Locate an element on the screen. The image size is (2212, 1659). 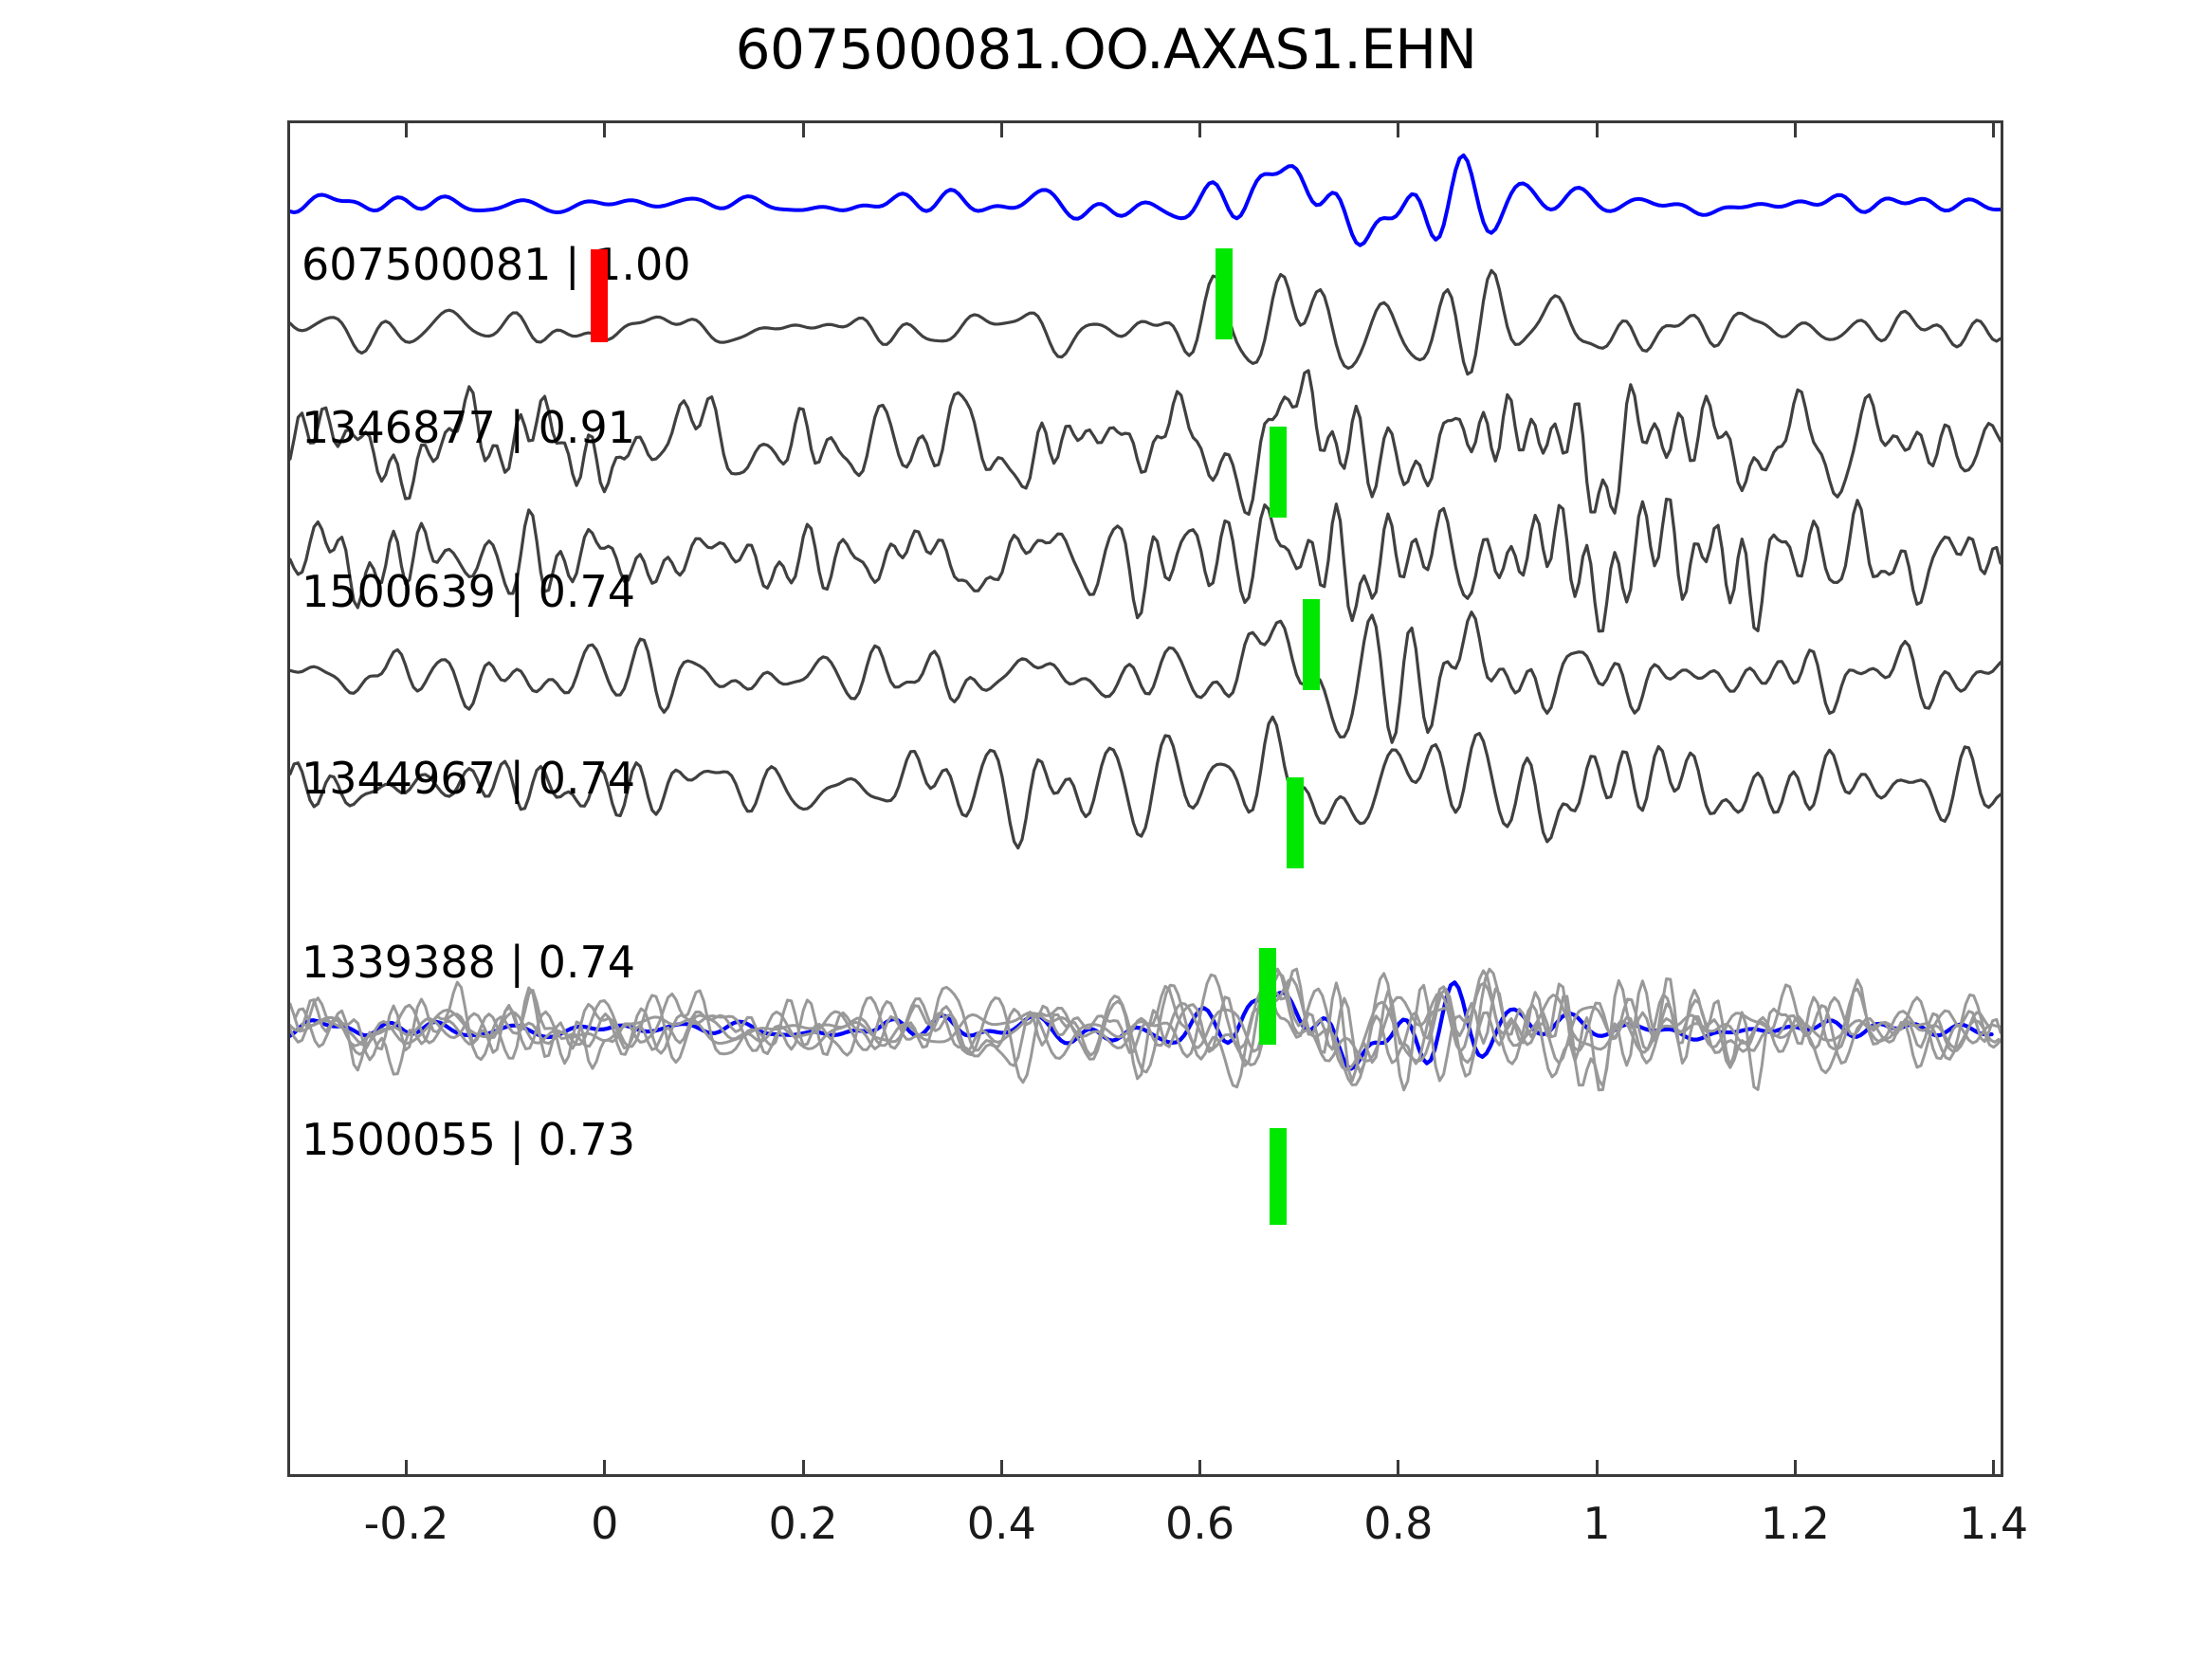
page-title: 607500081.OO.AXAS1.EHN is located at coordinates (1106, 49).